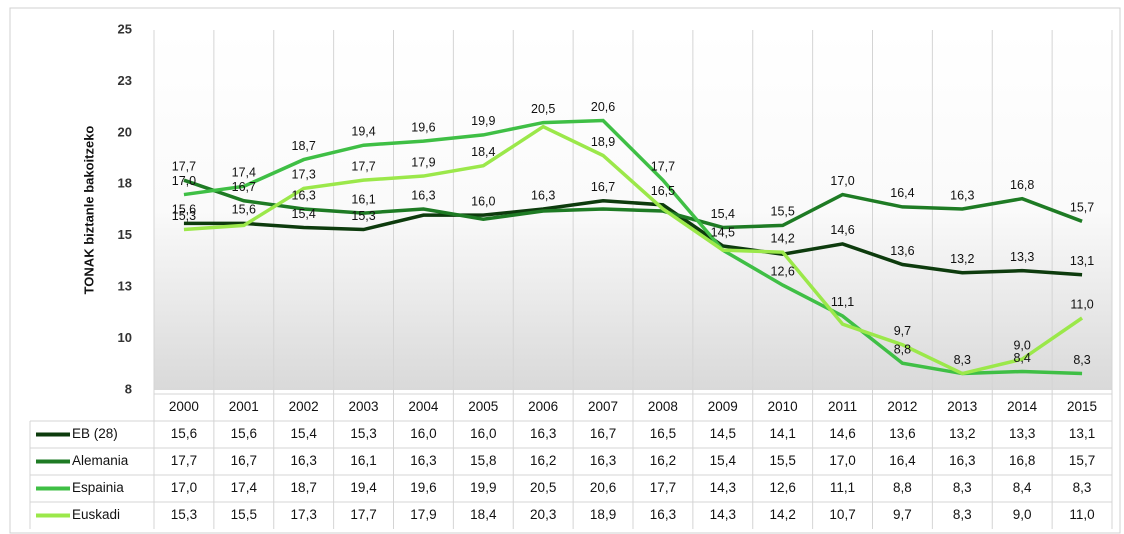 The image size is (1124, 534). I want to click on table-cell: 15,7, so click(1082, 460).